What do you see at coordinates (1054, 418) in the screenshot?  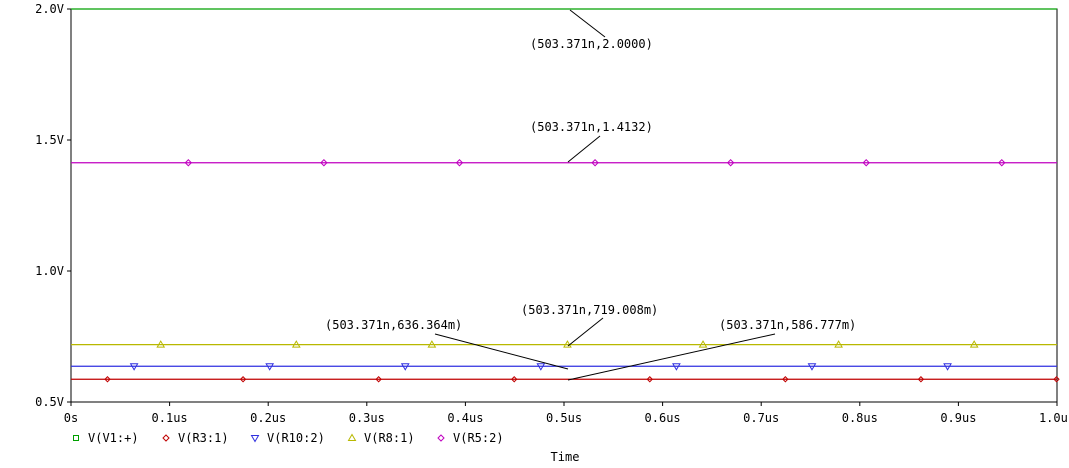 I see `x-tick-label: 1.0us` at bounding box center [1054, 418].